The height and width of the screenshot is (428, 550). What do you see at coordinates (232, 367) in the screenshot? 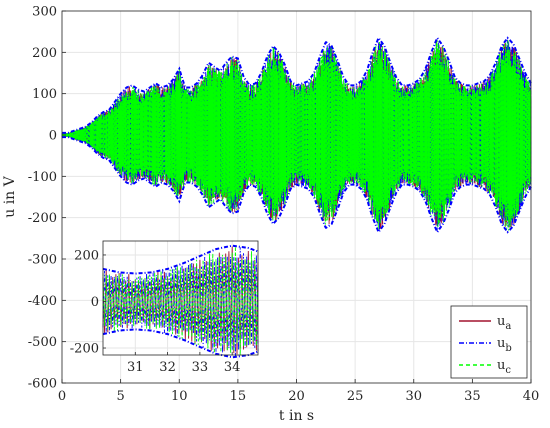
I see `inset-x-tick-label: 34` at bounding box center [232, 367].